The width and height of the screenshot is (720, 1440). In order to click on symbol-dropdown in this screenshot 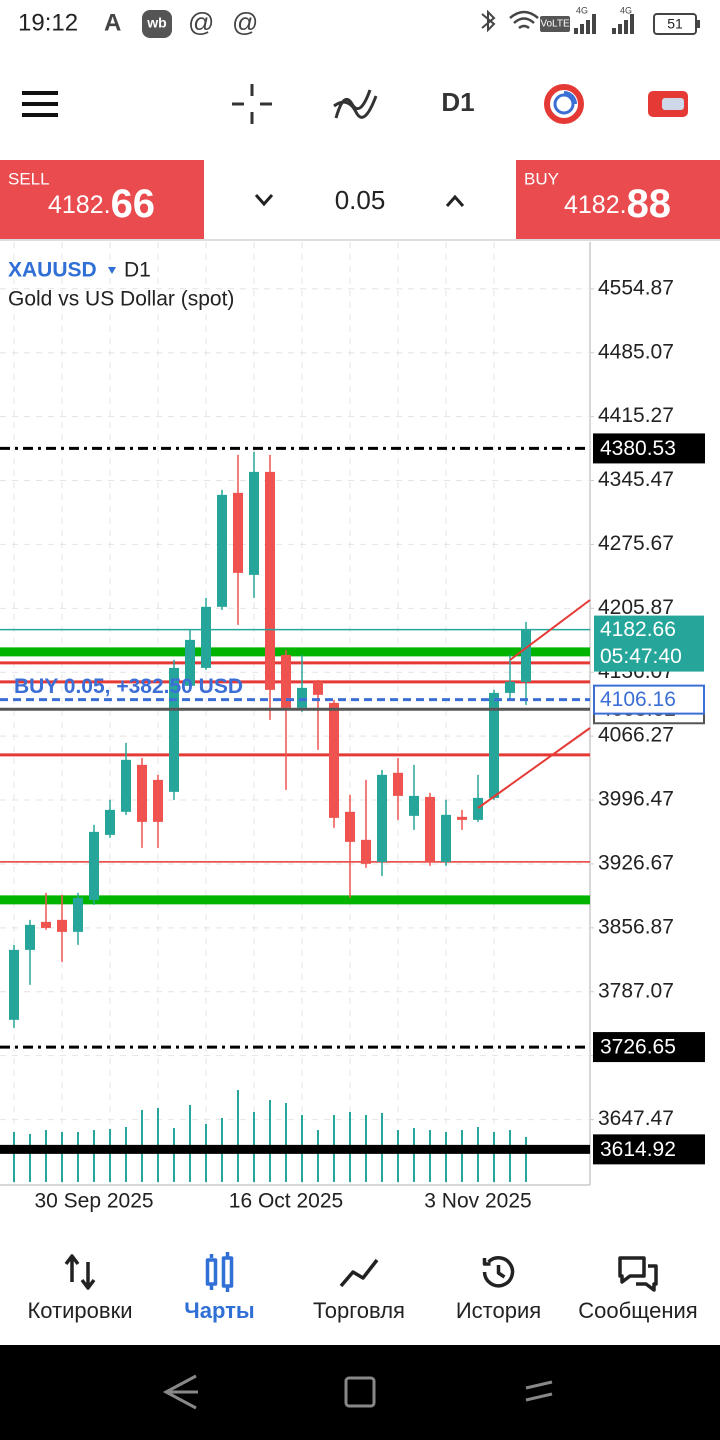, I will do `click(112, 270)`.